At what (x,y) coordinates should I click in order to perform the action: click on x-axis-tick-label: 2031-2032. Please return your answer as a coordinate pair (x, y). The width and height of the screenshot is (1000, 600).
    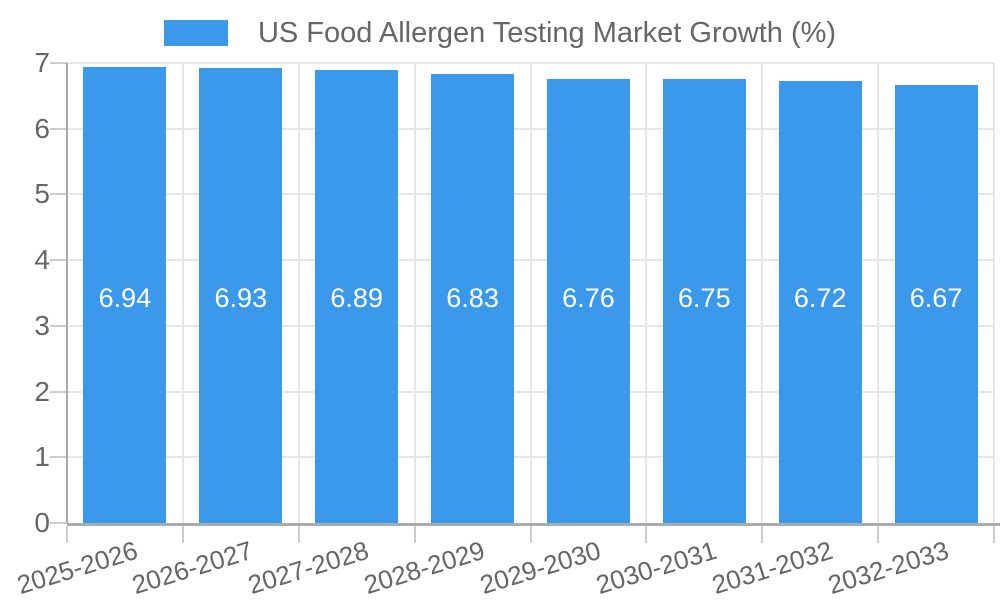
    Looking at the image, I should click on (772, 567).